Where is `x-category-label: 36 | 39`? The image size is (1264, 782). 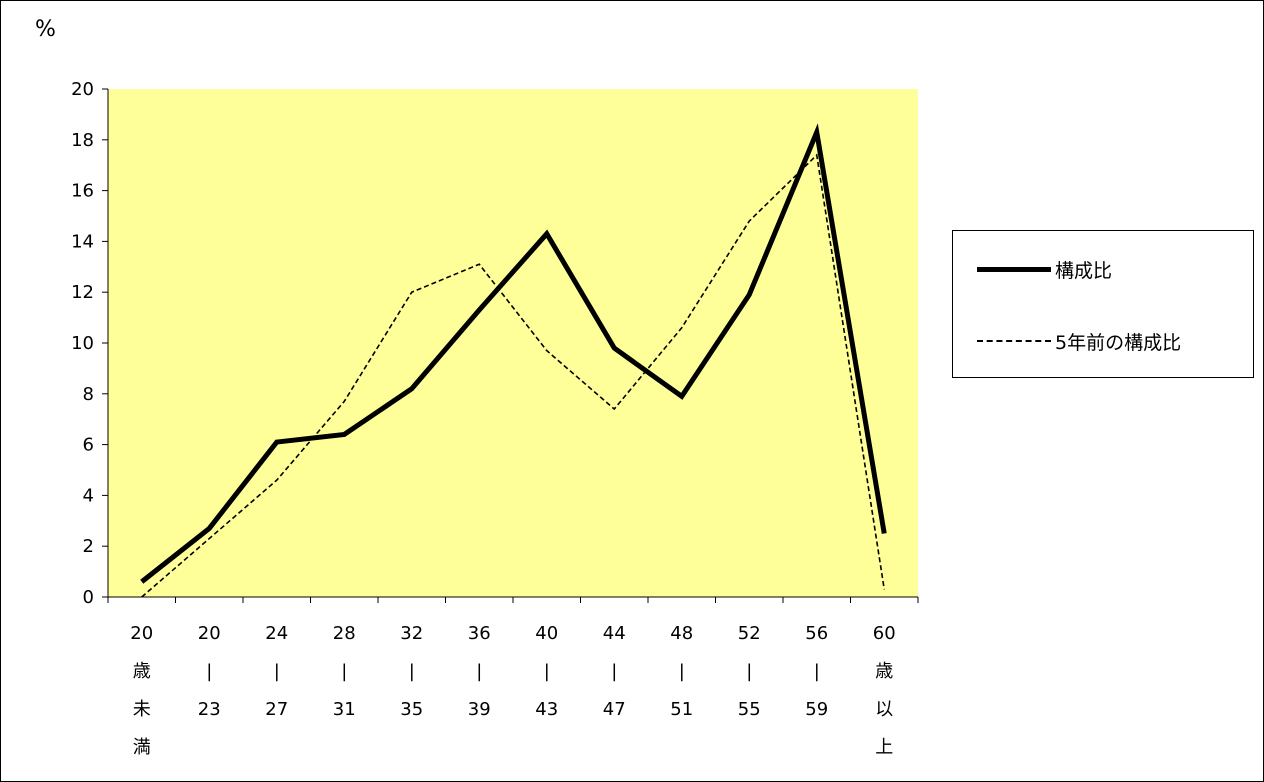
x-category-label: 36 | 39 is located at coordinates (479, 671).